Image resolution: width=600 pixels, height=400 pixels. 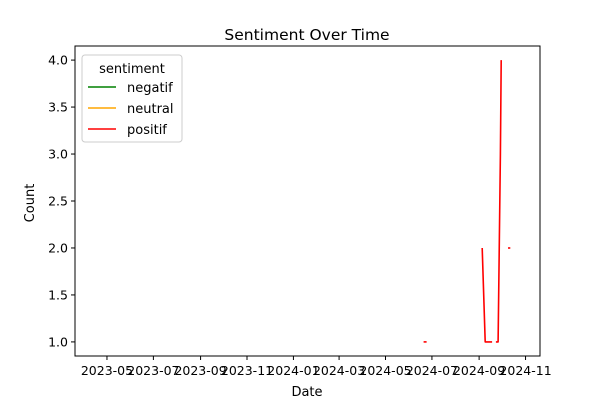 What do you see at coordinates (58, 60) in the screenshot?
I see `y-tick-label: 4.0` at bounding box center [58, 60].